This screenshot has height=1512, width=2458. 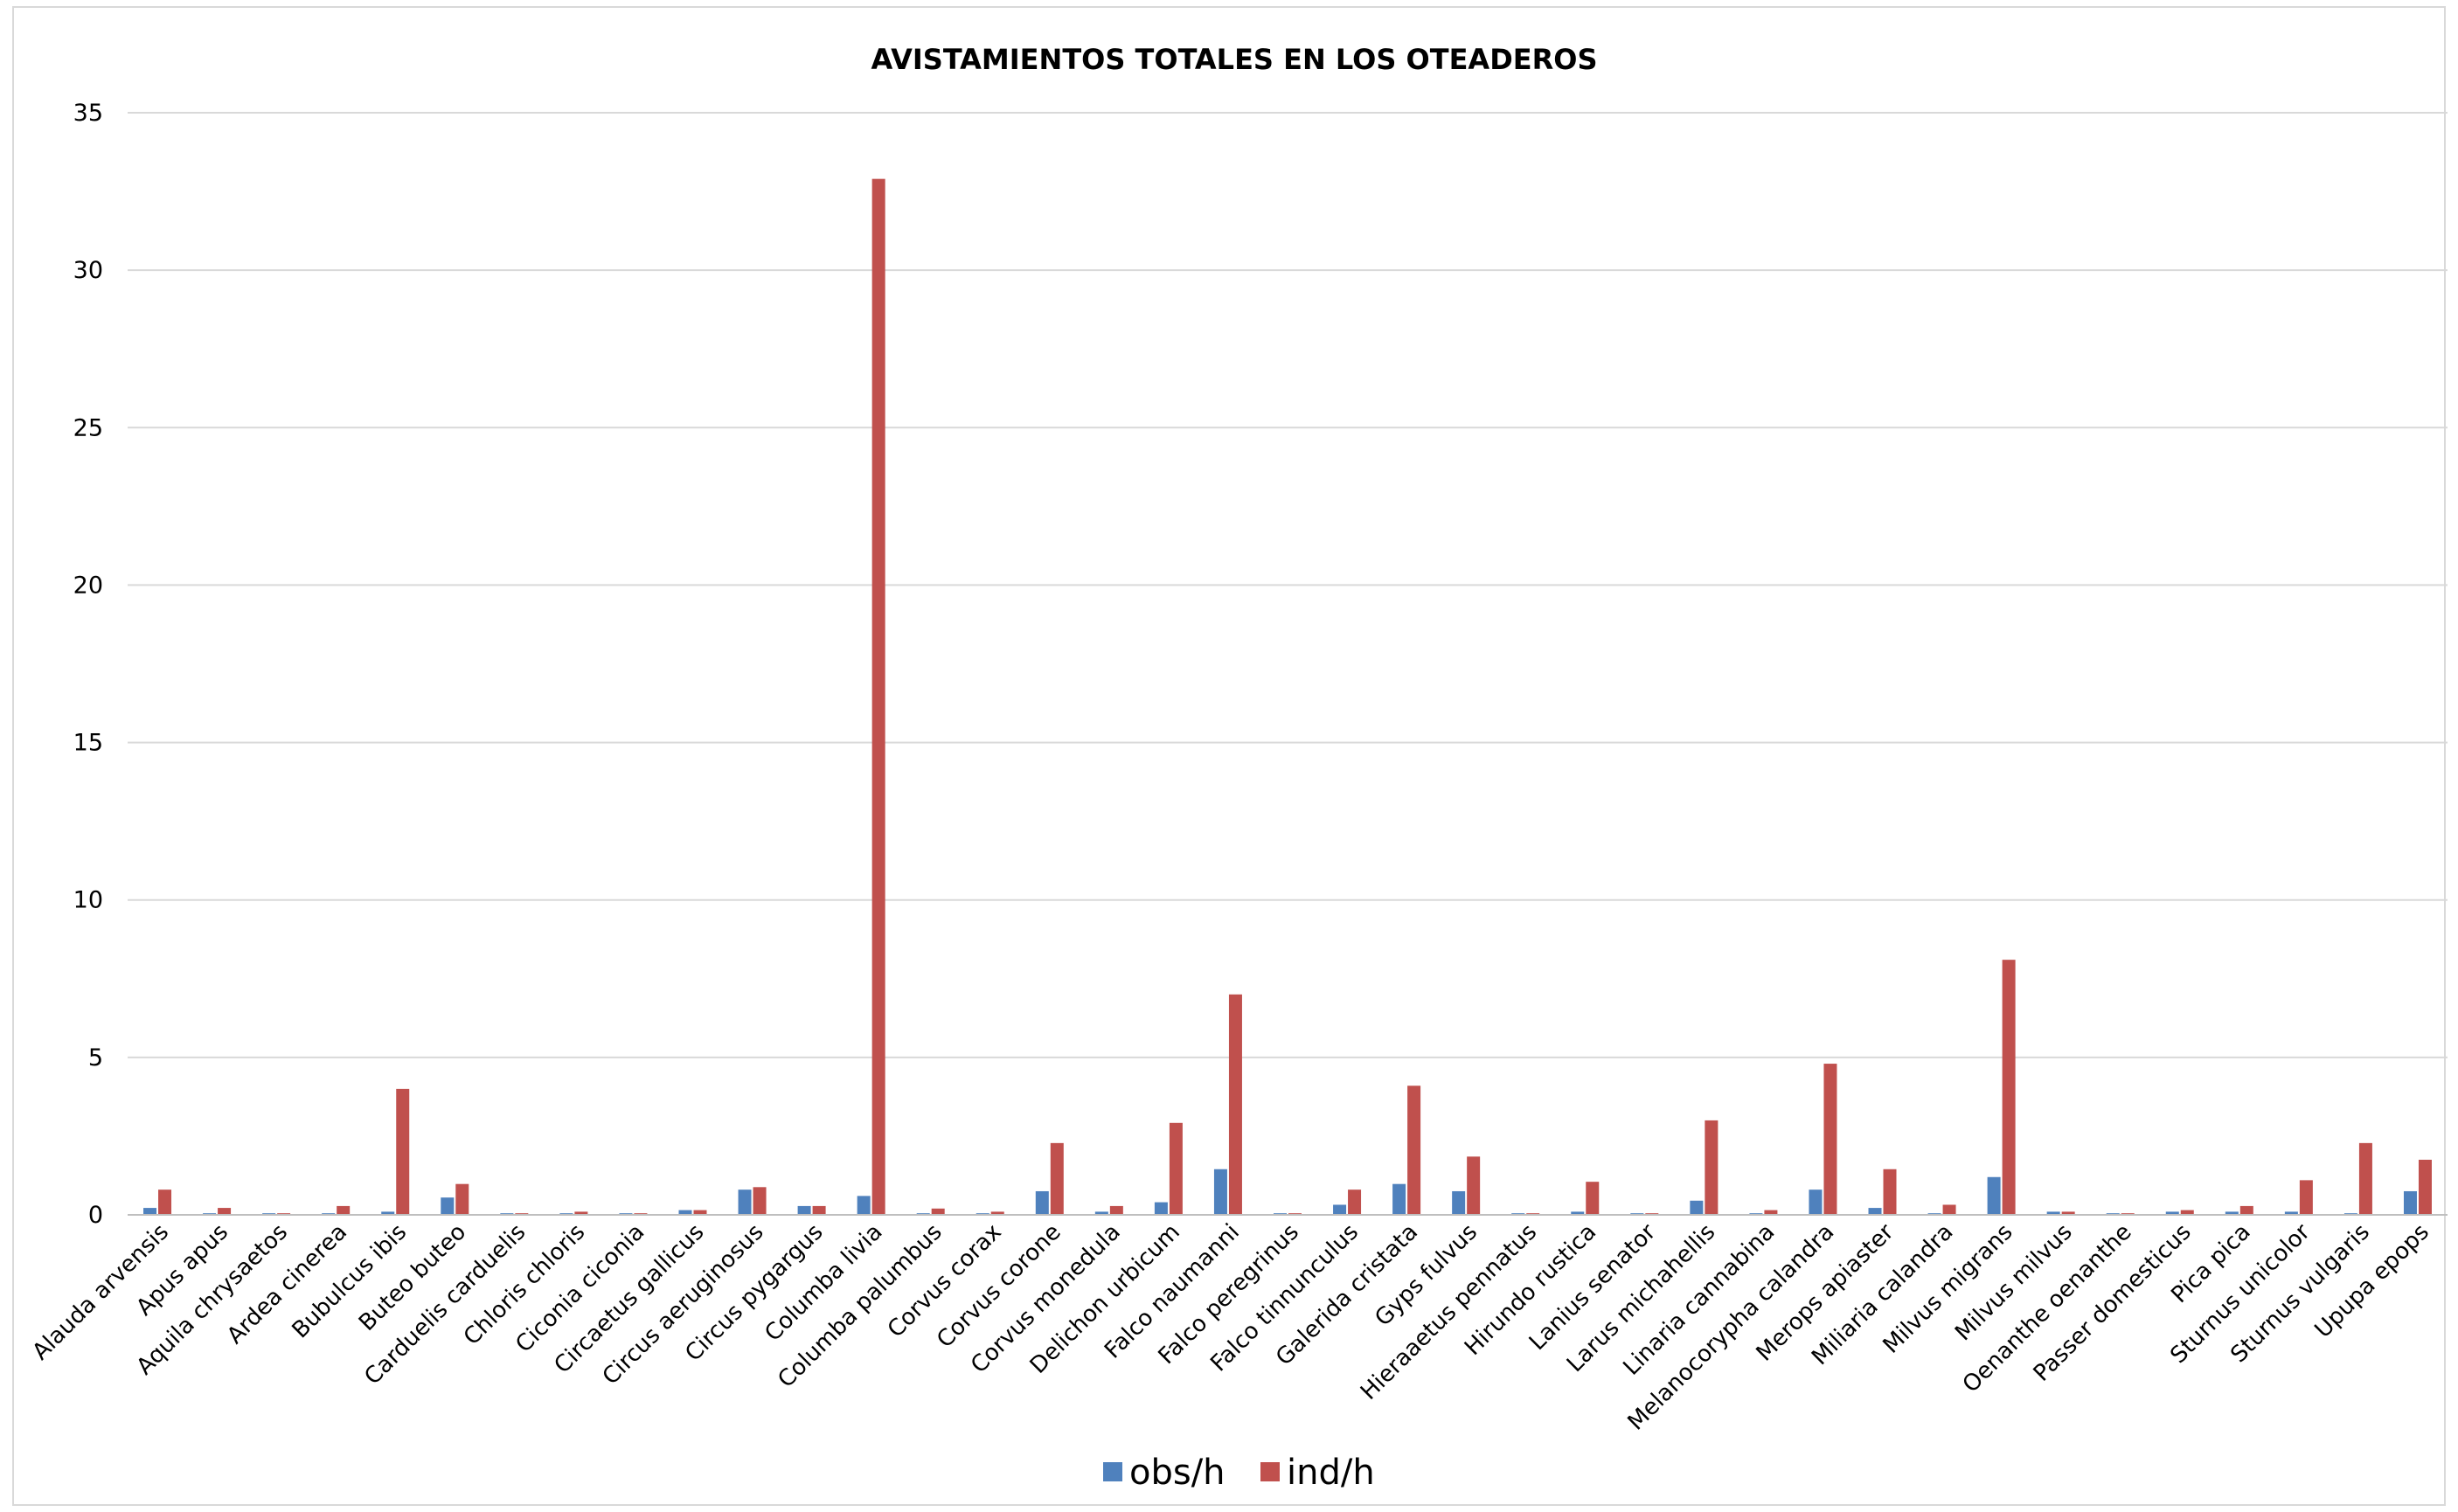 What do you see at coordinates (88, 114) in the screenshot?
I see `y-tick-label: 35` at bounding box center [88, 114].